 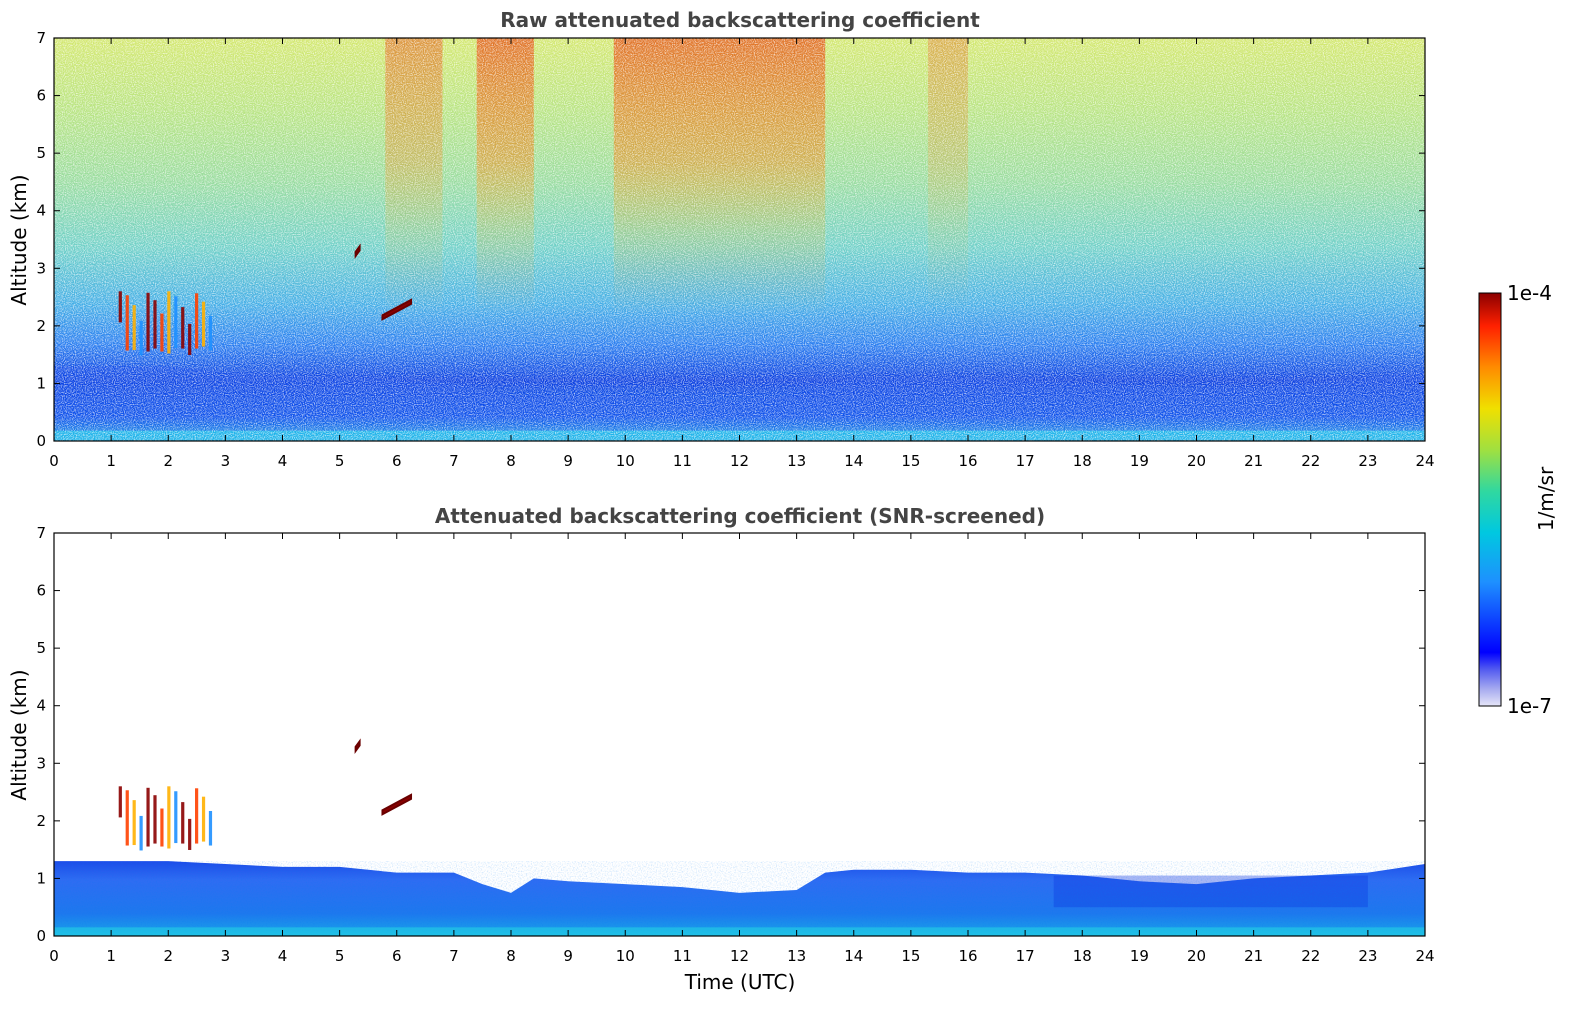 I want to click on y-tick-label: 0, so click(x=41, y=441).